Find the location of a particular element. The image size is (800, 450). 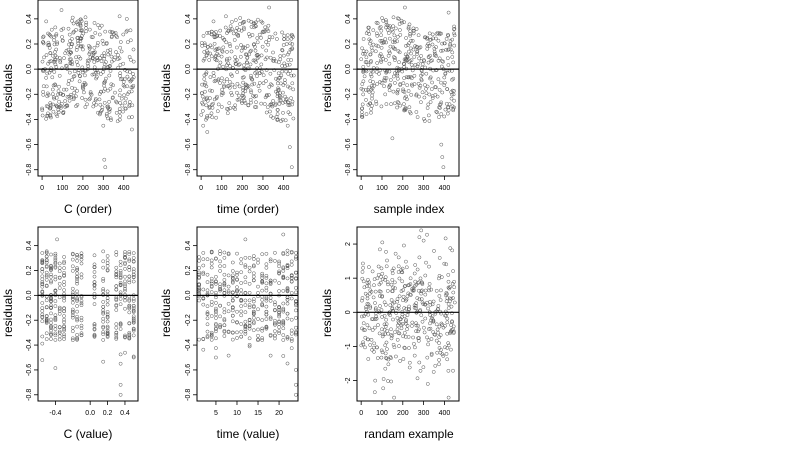

y-tick-label: -0.2 is located at coordinates (188, 320).